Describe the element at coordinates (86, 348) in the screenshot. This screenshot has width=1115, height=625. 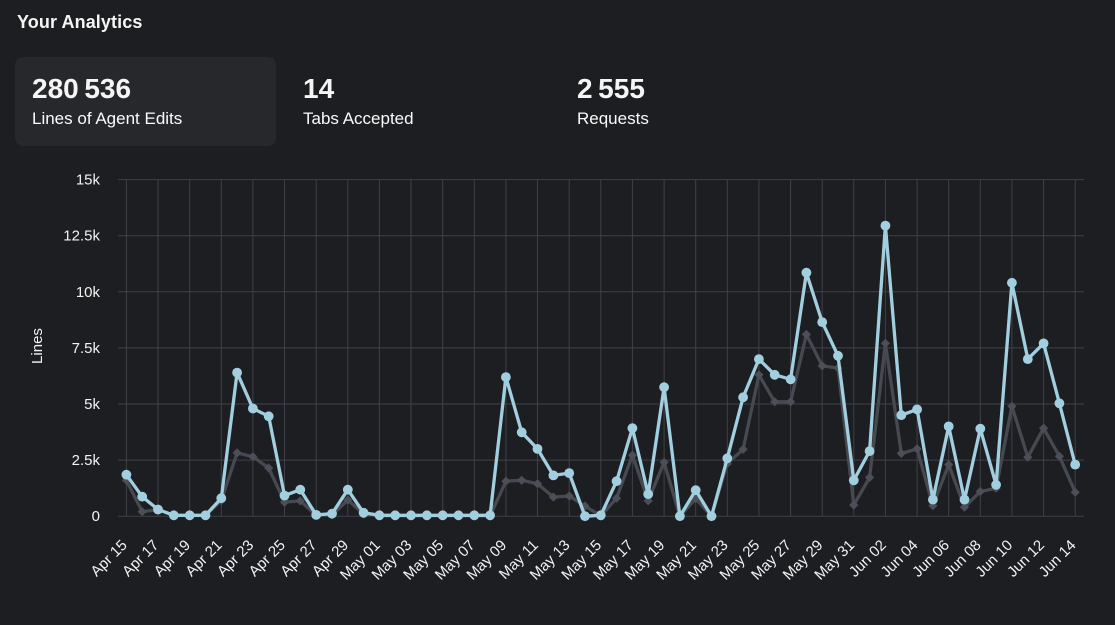
I see `svg-text: 7.5k` at that location.